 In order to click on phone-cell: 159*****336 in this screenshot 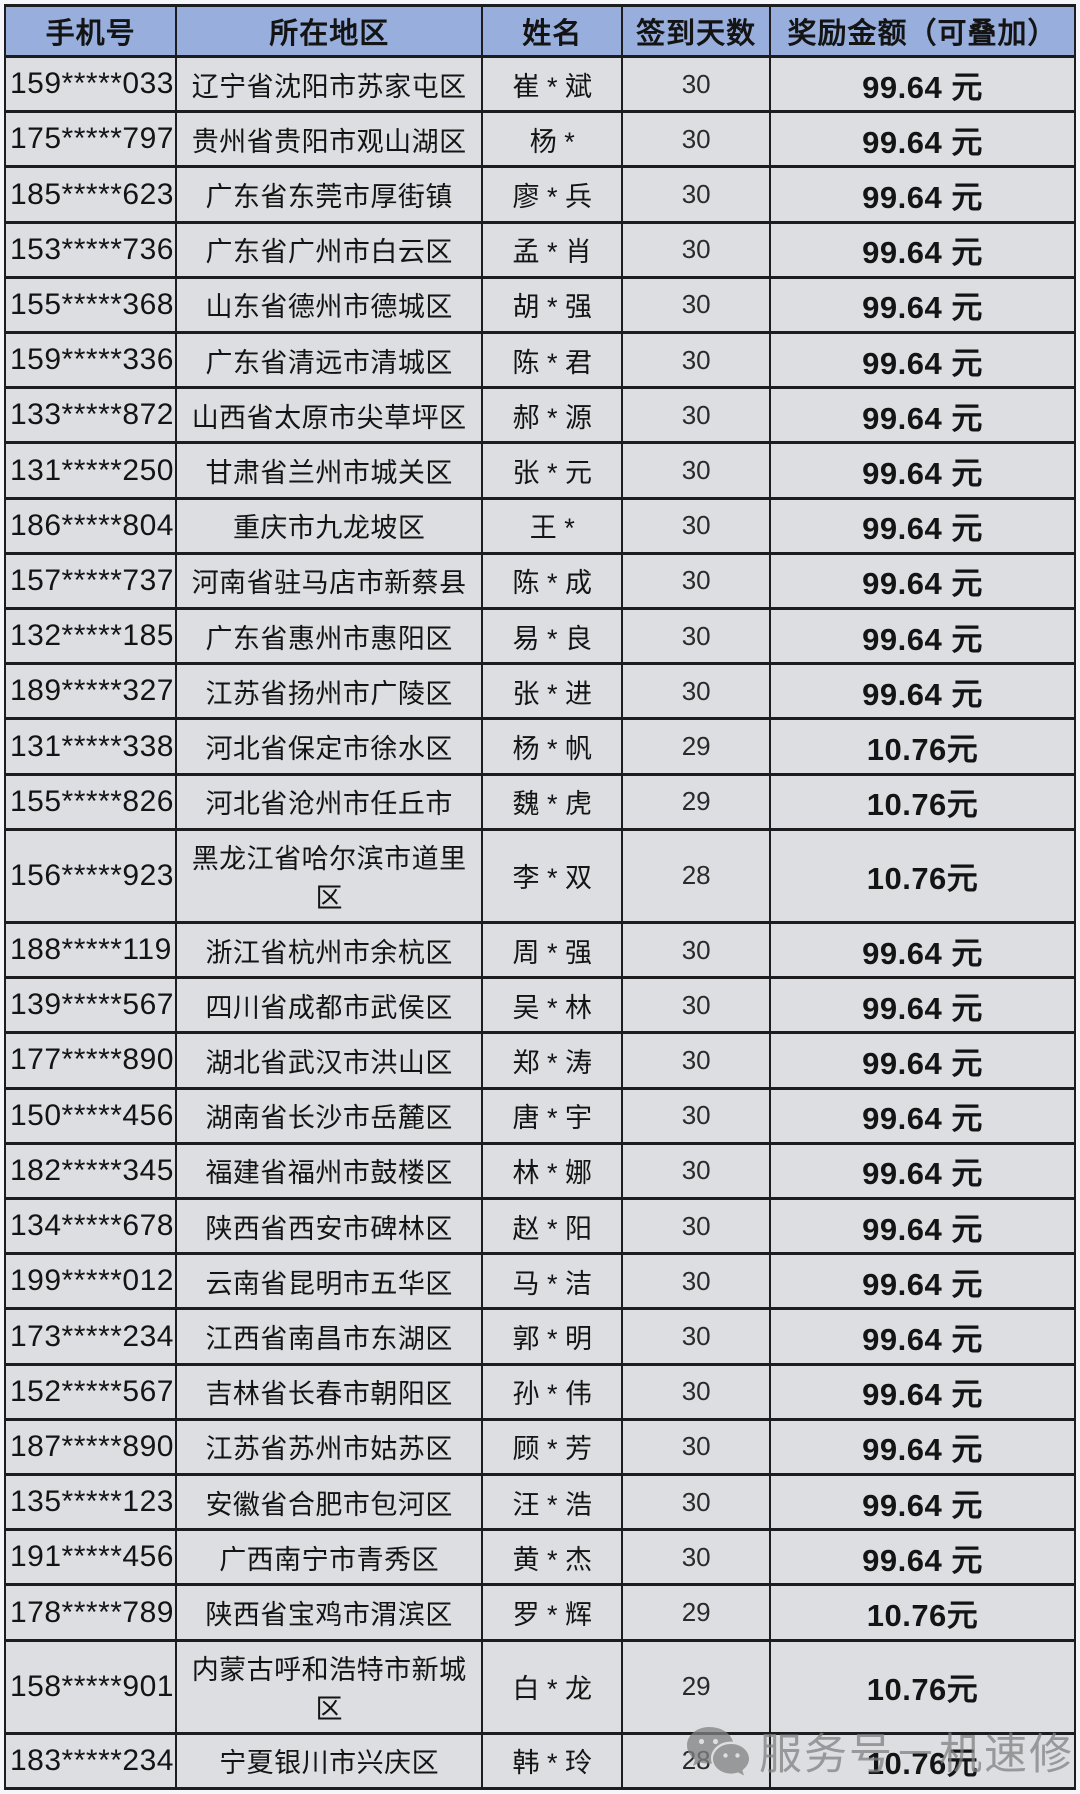, I will do `click(90, 360)`.